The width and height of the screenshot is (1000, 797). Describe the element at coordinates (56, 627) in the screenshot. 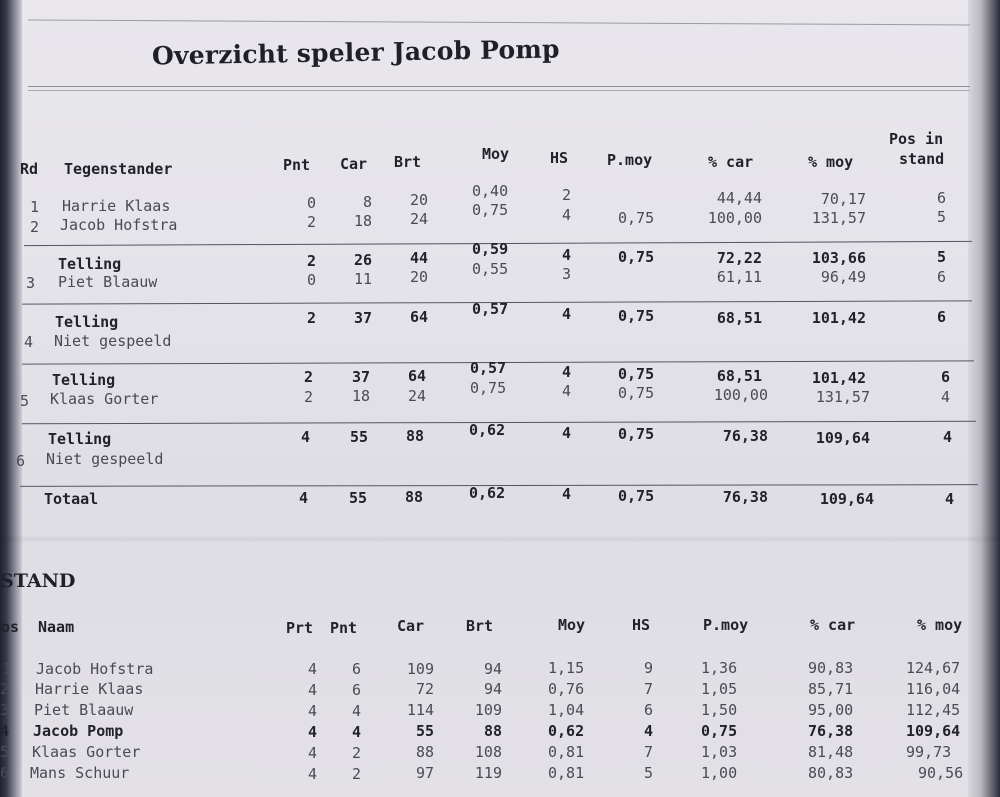

I see `stand-header-naam: Naam` at that location.